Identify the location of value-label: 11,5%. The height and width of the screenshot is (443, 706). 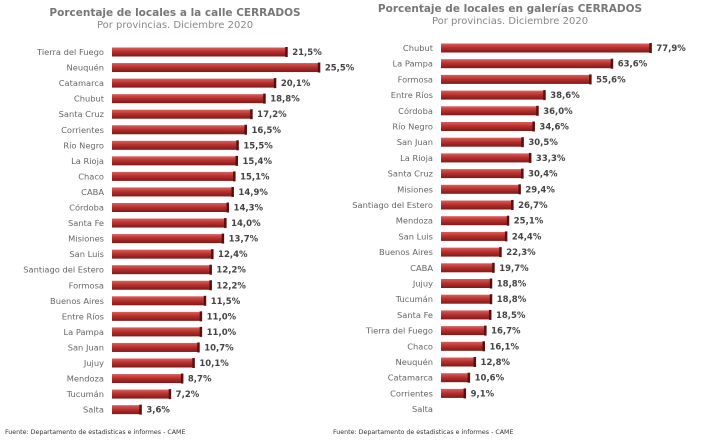
(226, 302).